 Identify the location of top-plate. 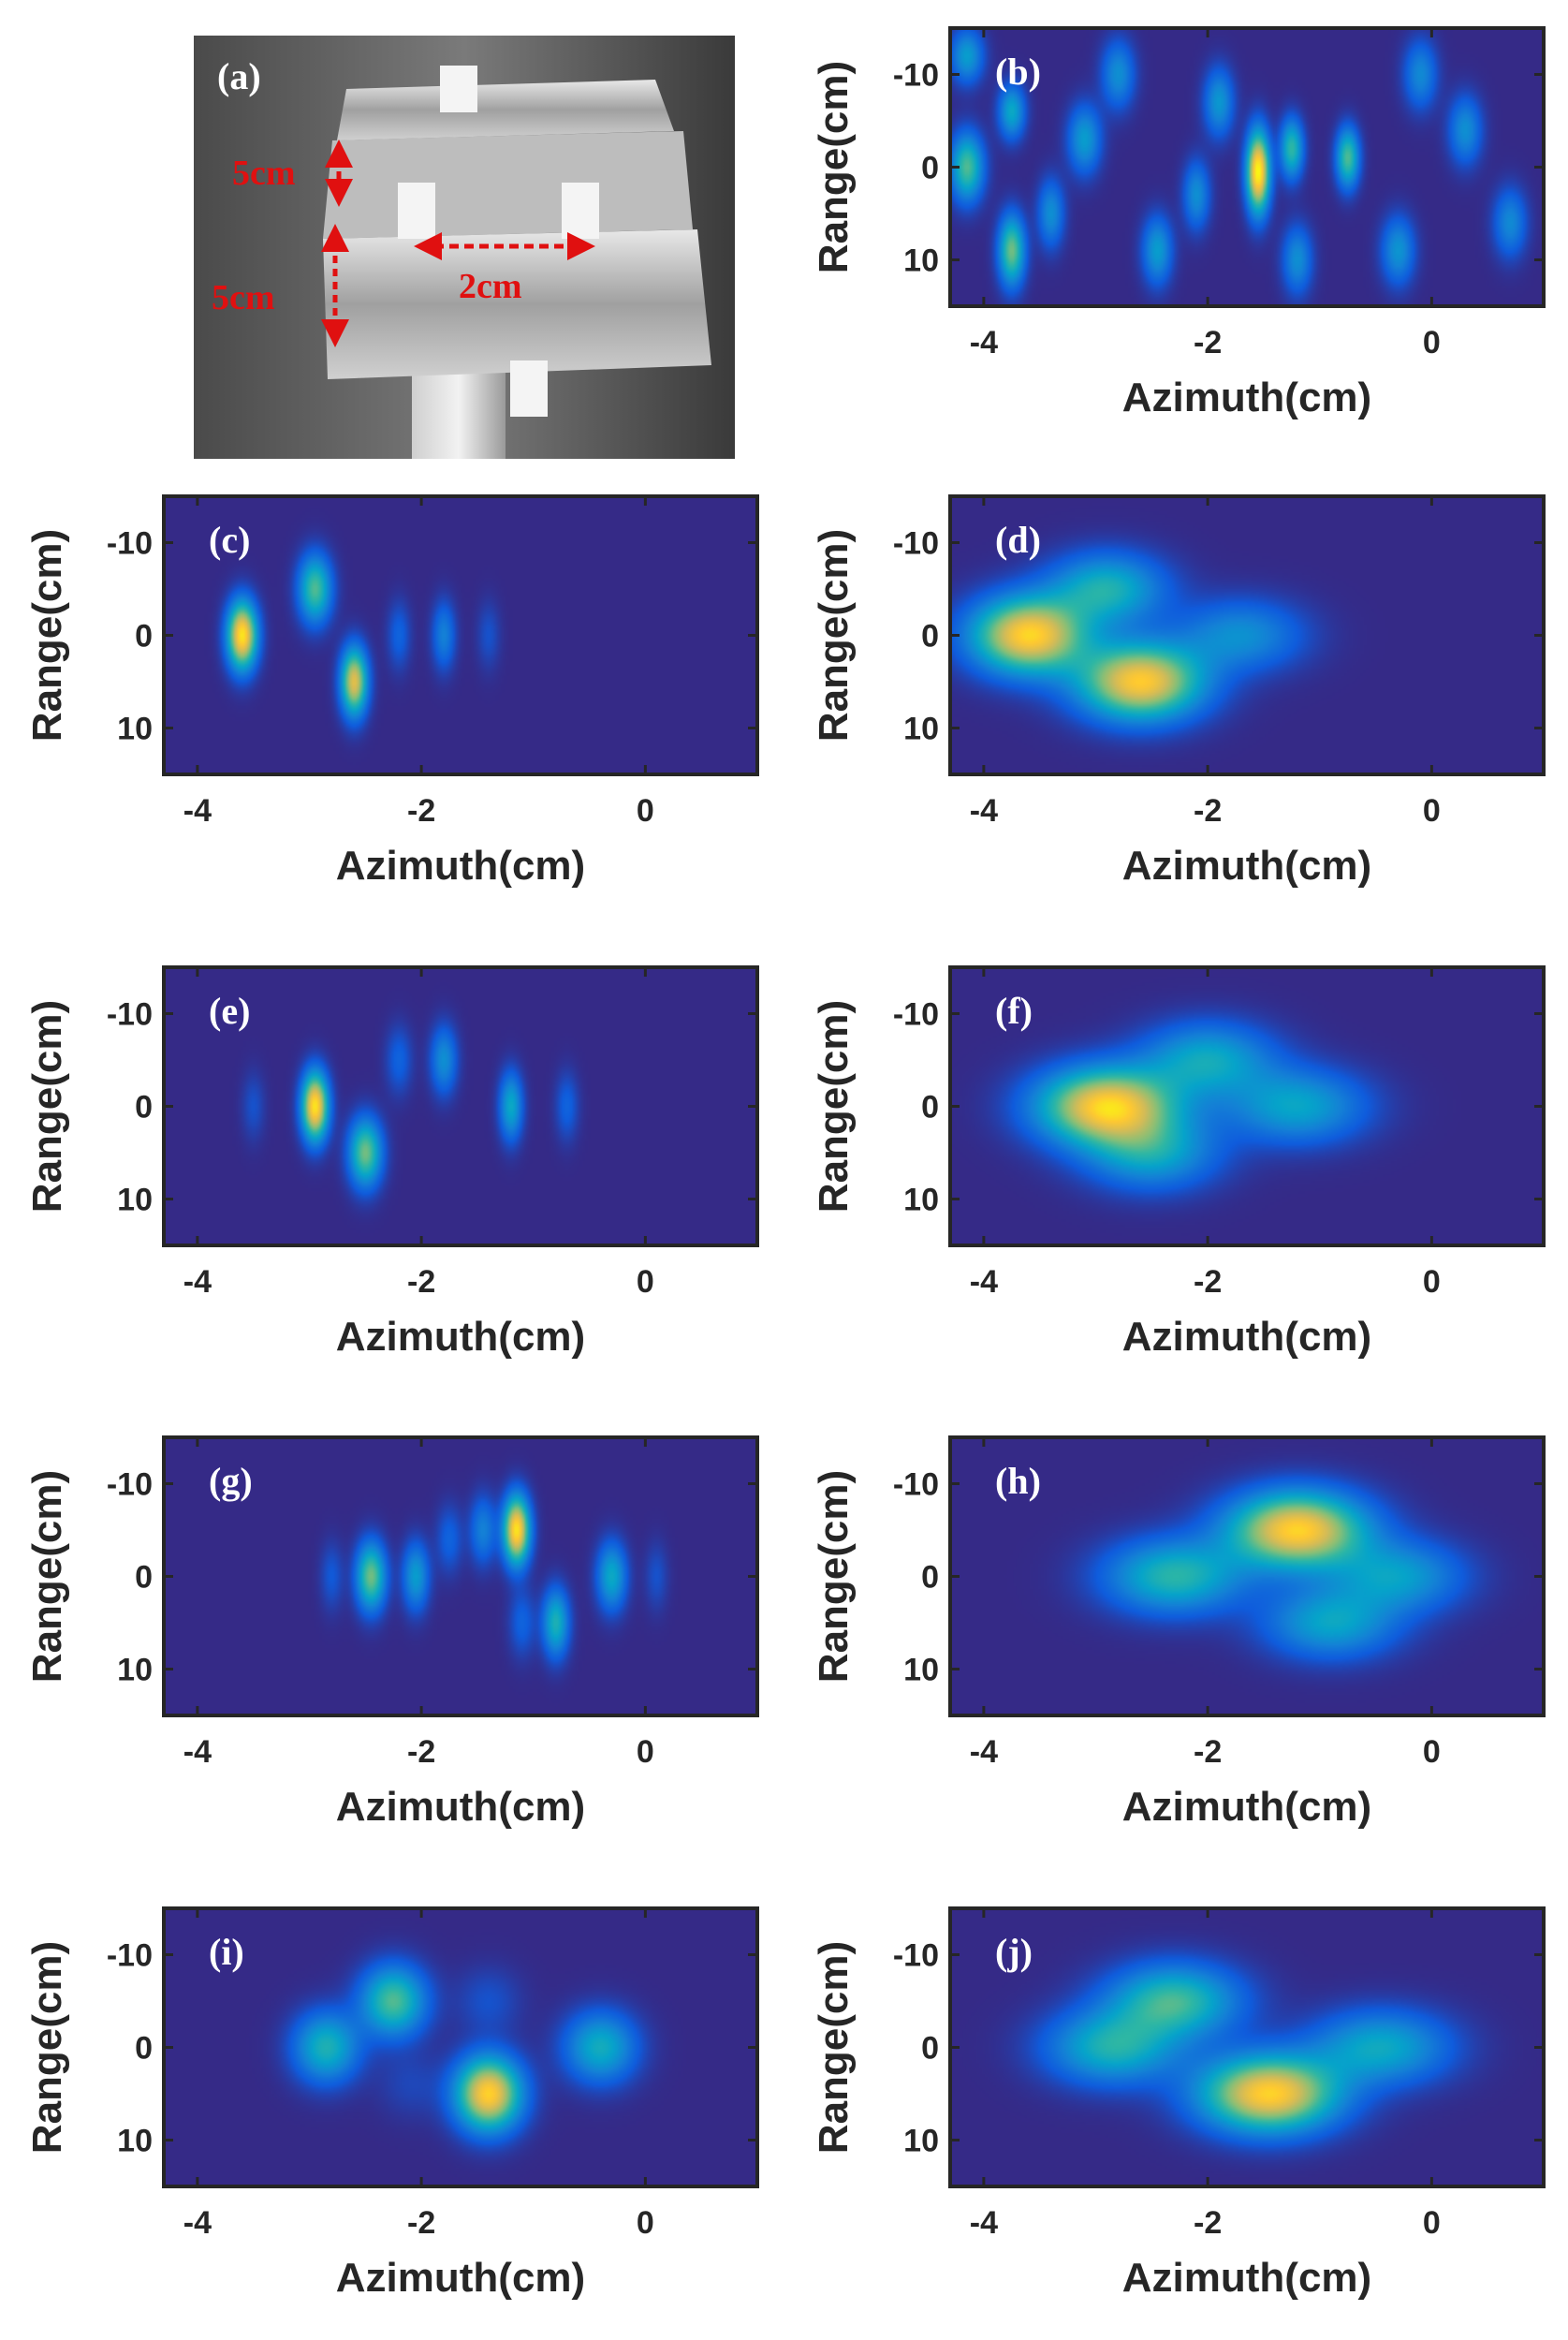
(506, 110).